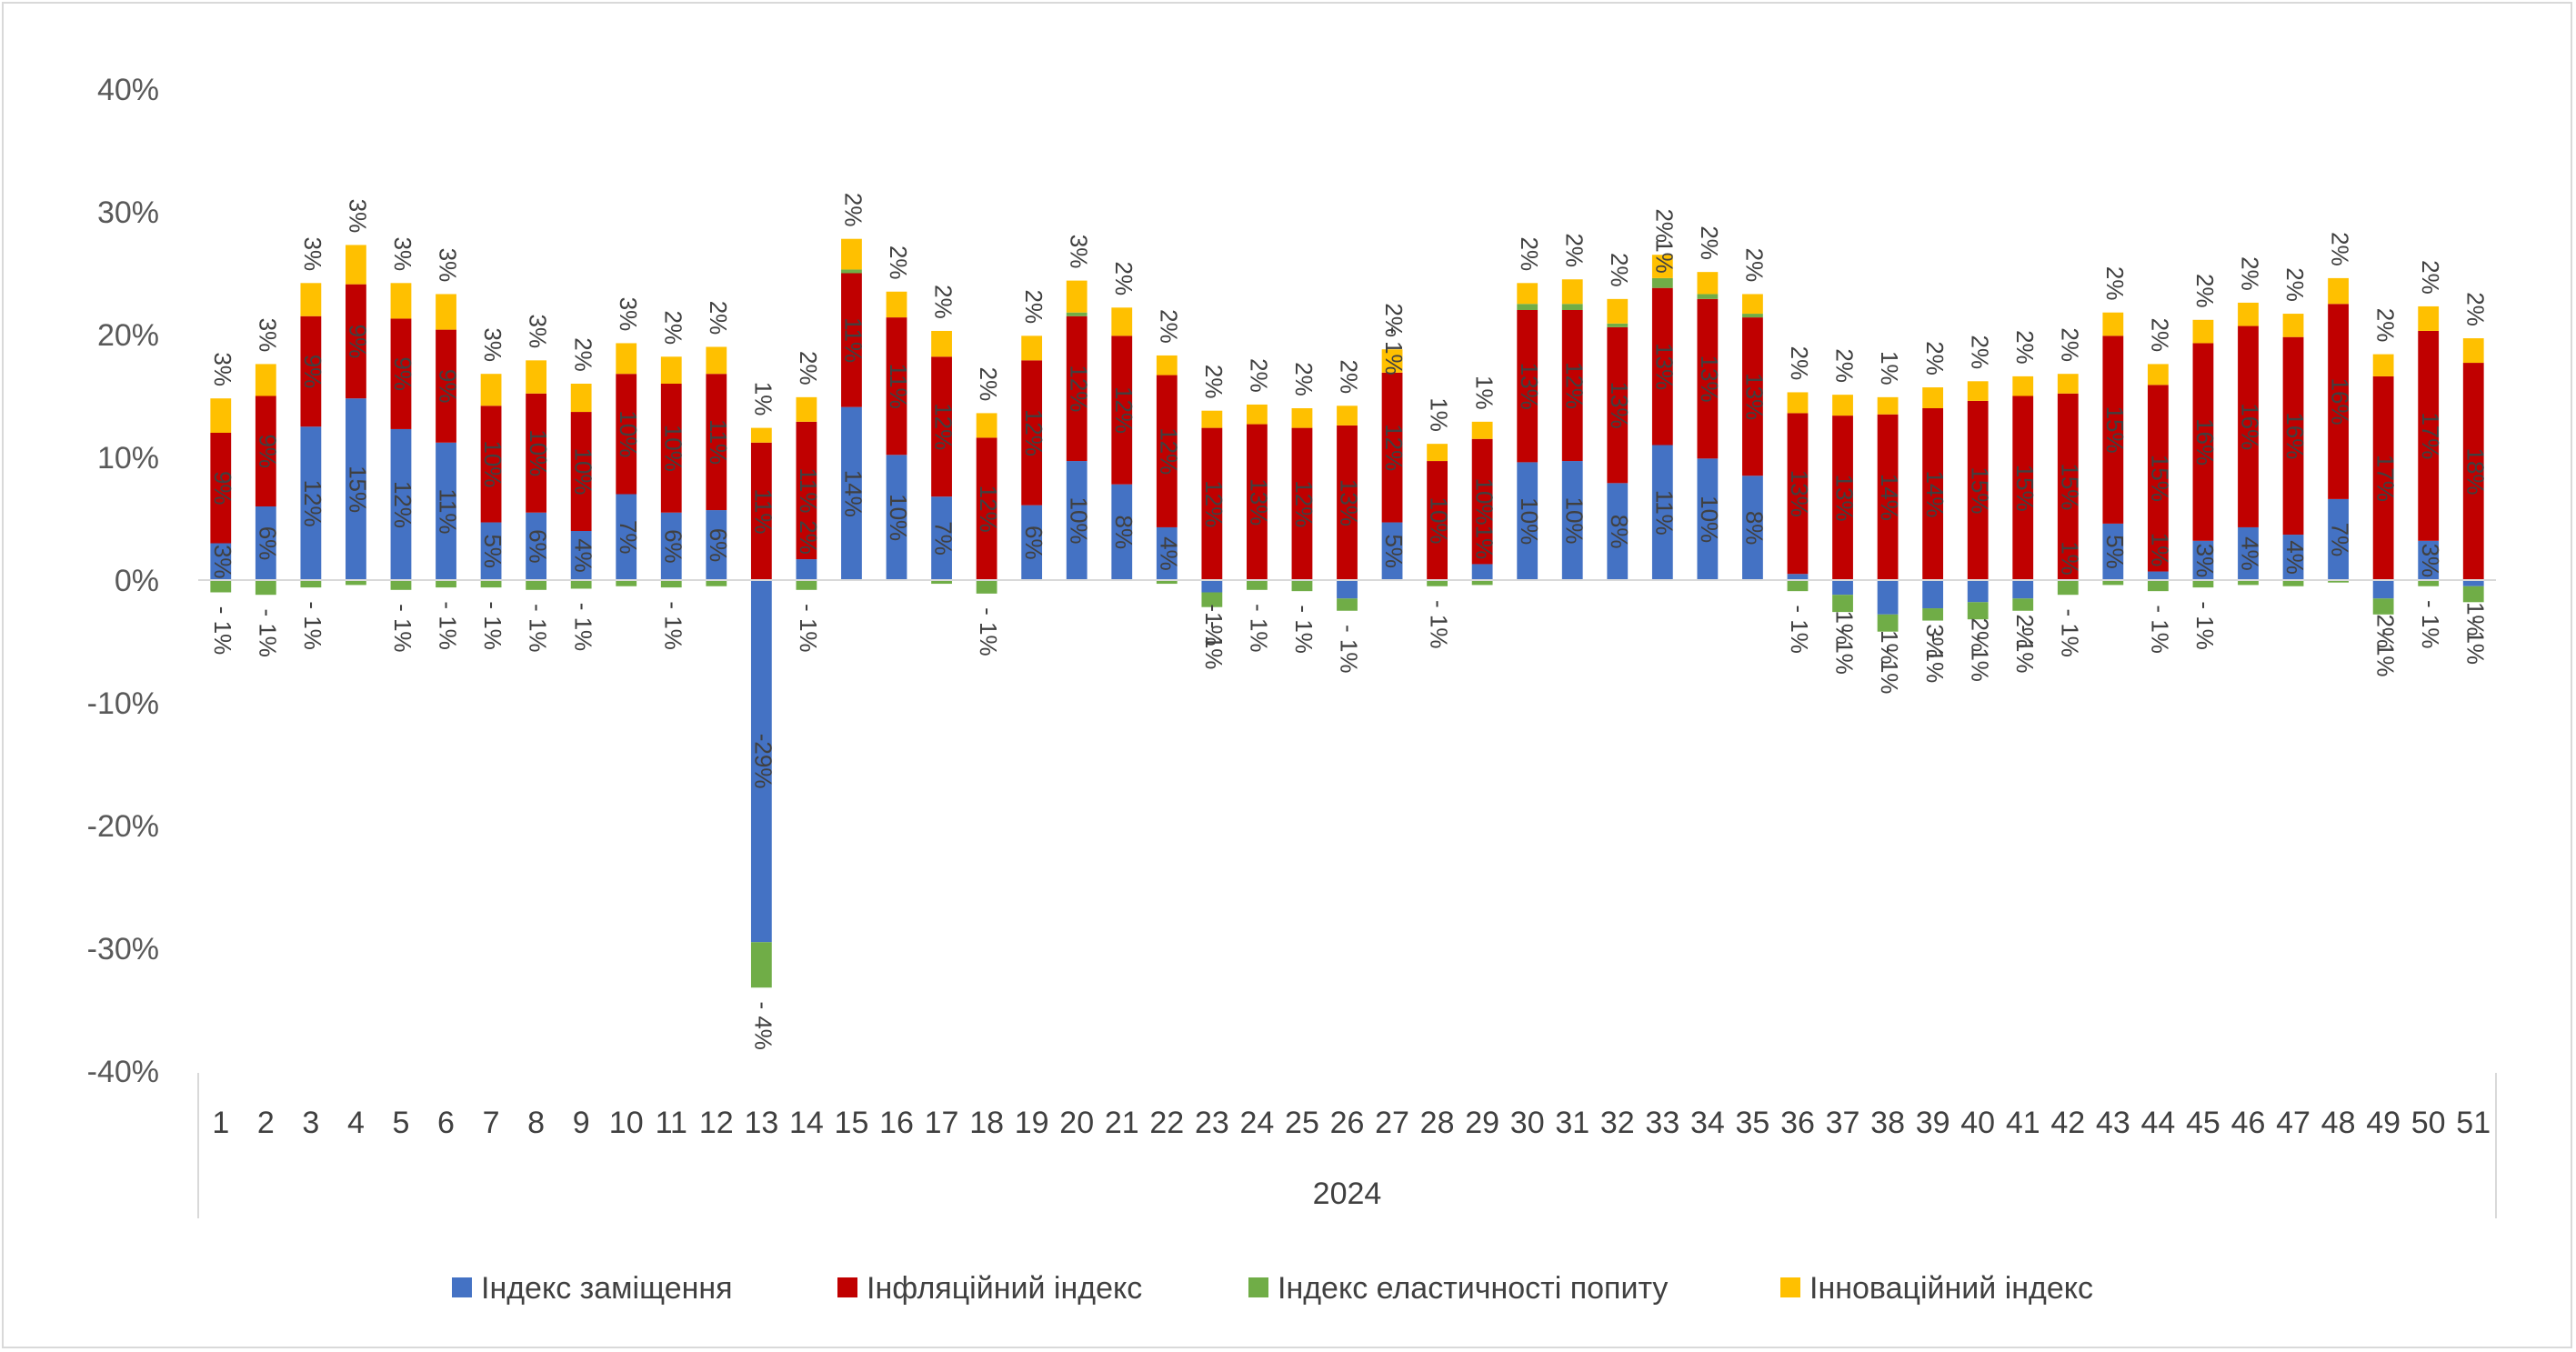  I want to click on data-label: 13%, so click(1845, 499).